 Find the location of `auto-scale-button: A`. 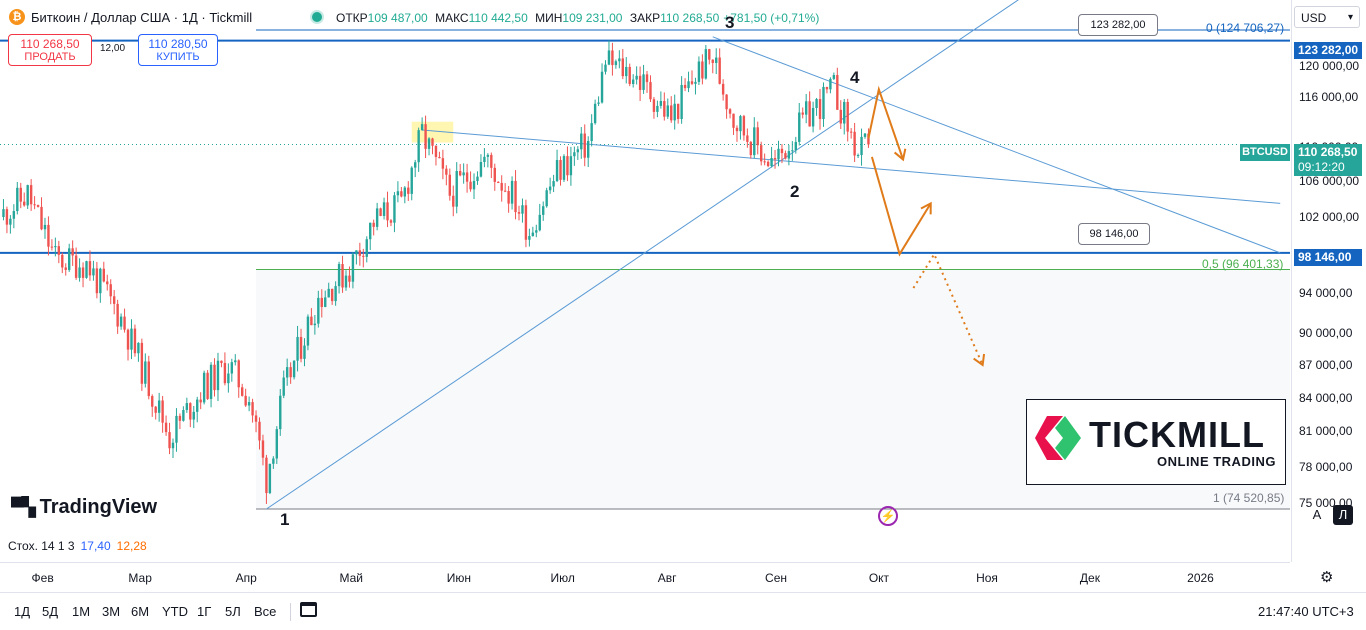

auto-scale-button: A is located at coordinates (1317, 514).